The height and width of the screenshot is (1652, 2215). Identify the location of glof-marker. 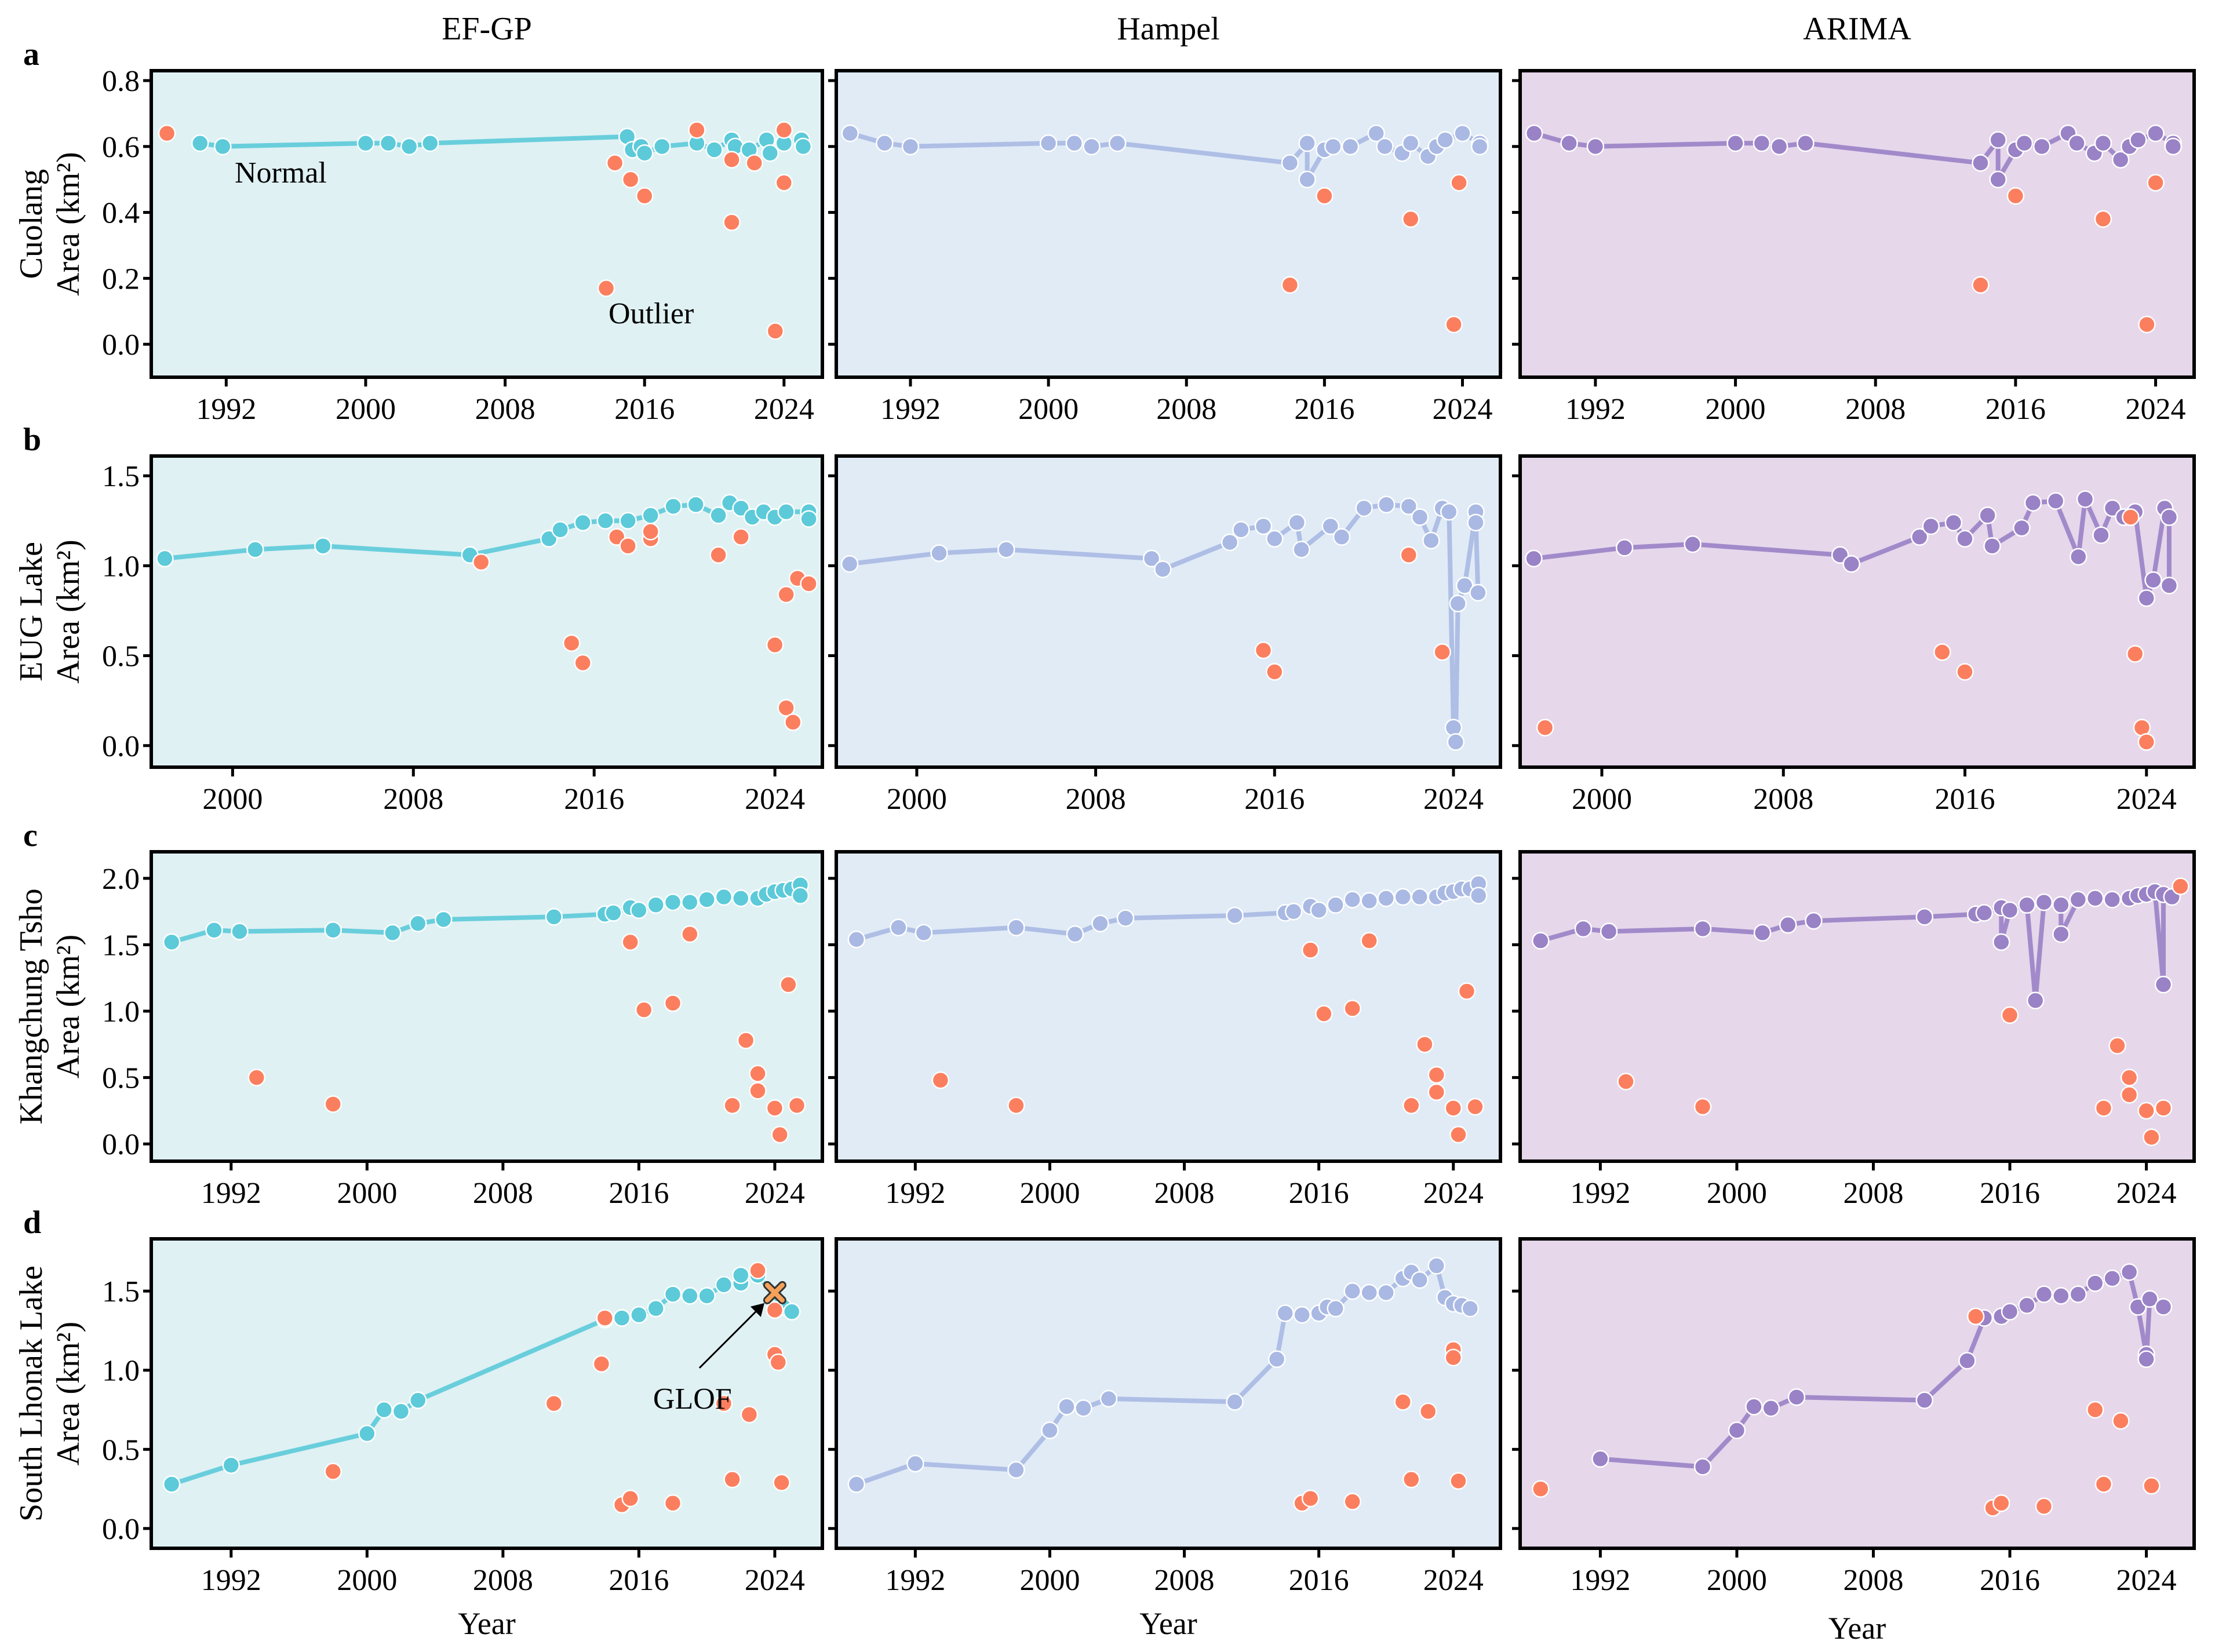
(774, 1292).